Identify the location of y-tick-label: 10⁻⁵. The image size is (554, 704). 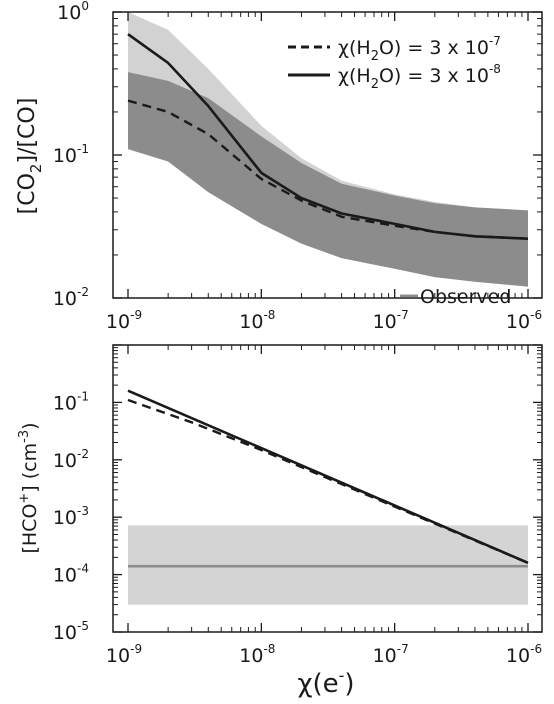
(71, 631).